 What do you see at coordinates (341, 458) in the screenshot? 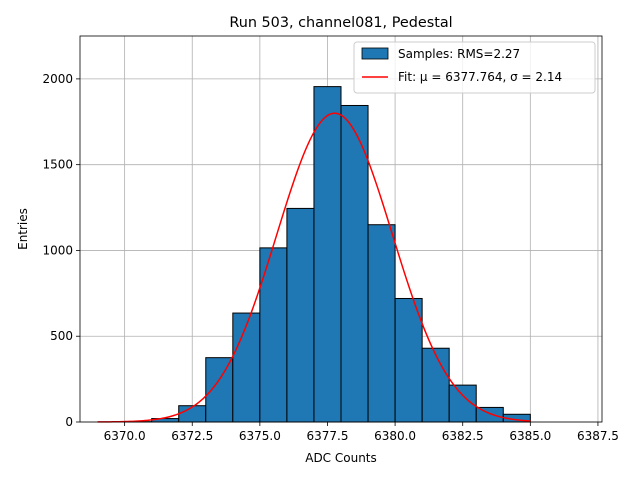
I see `x-axis-label: ADC Counts` at bounding box center [341, 458].